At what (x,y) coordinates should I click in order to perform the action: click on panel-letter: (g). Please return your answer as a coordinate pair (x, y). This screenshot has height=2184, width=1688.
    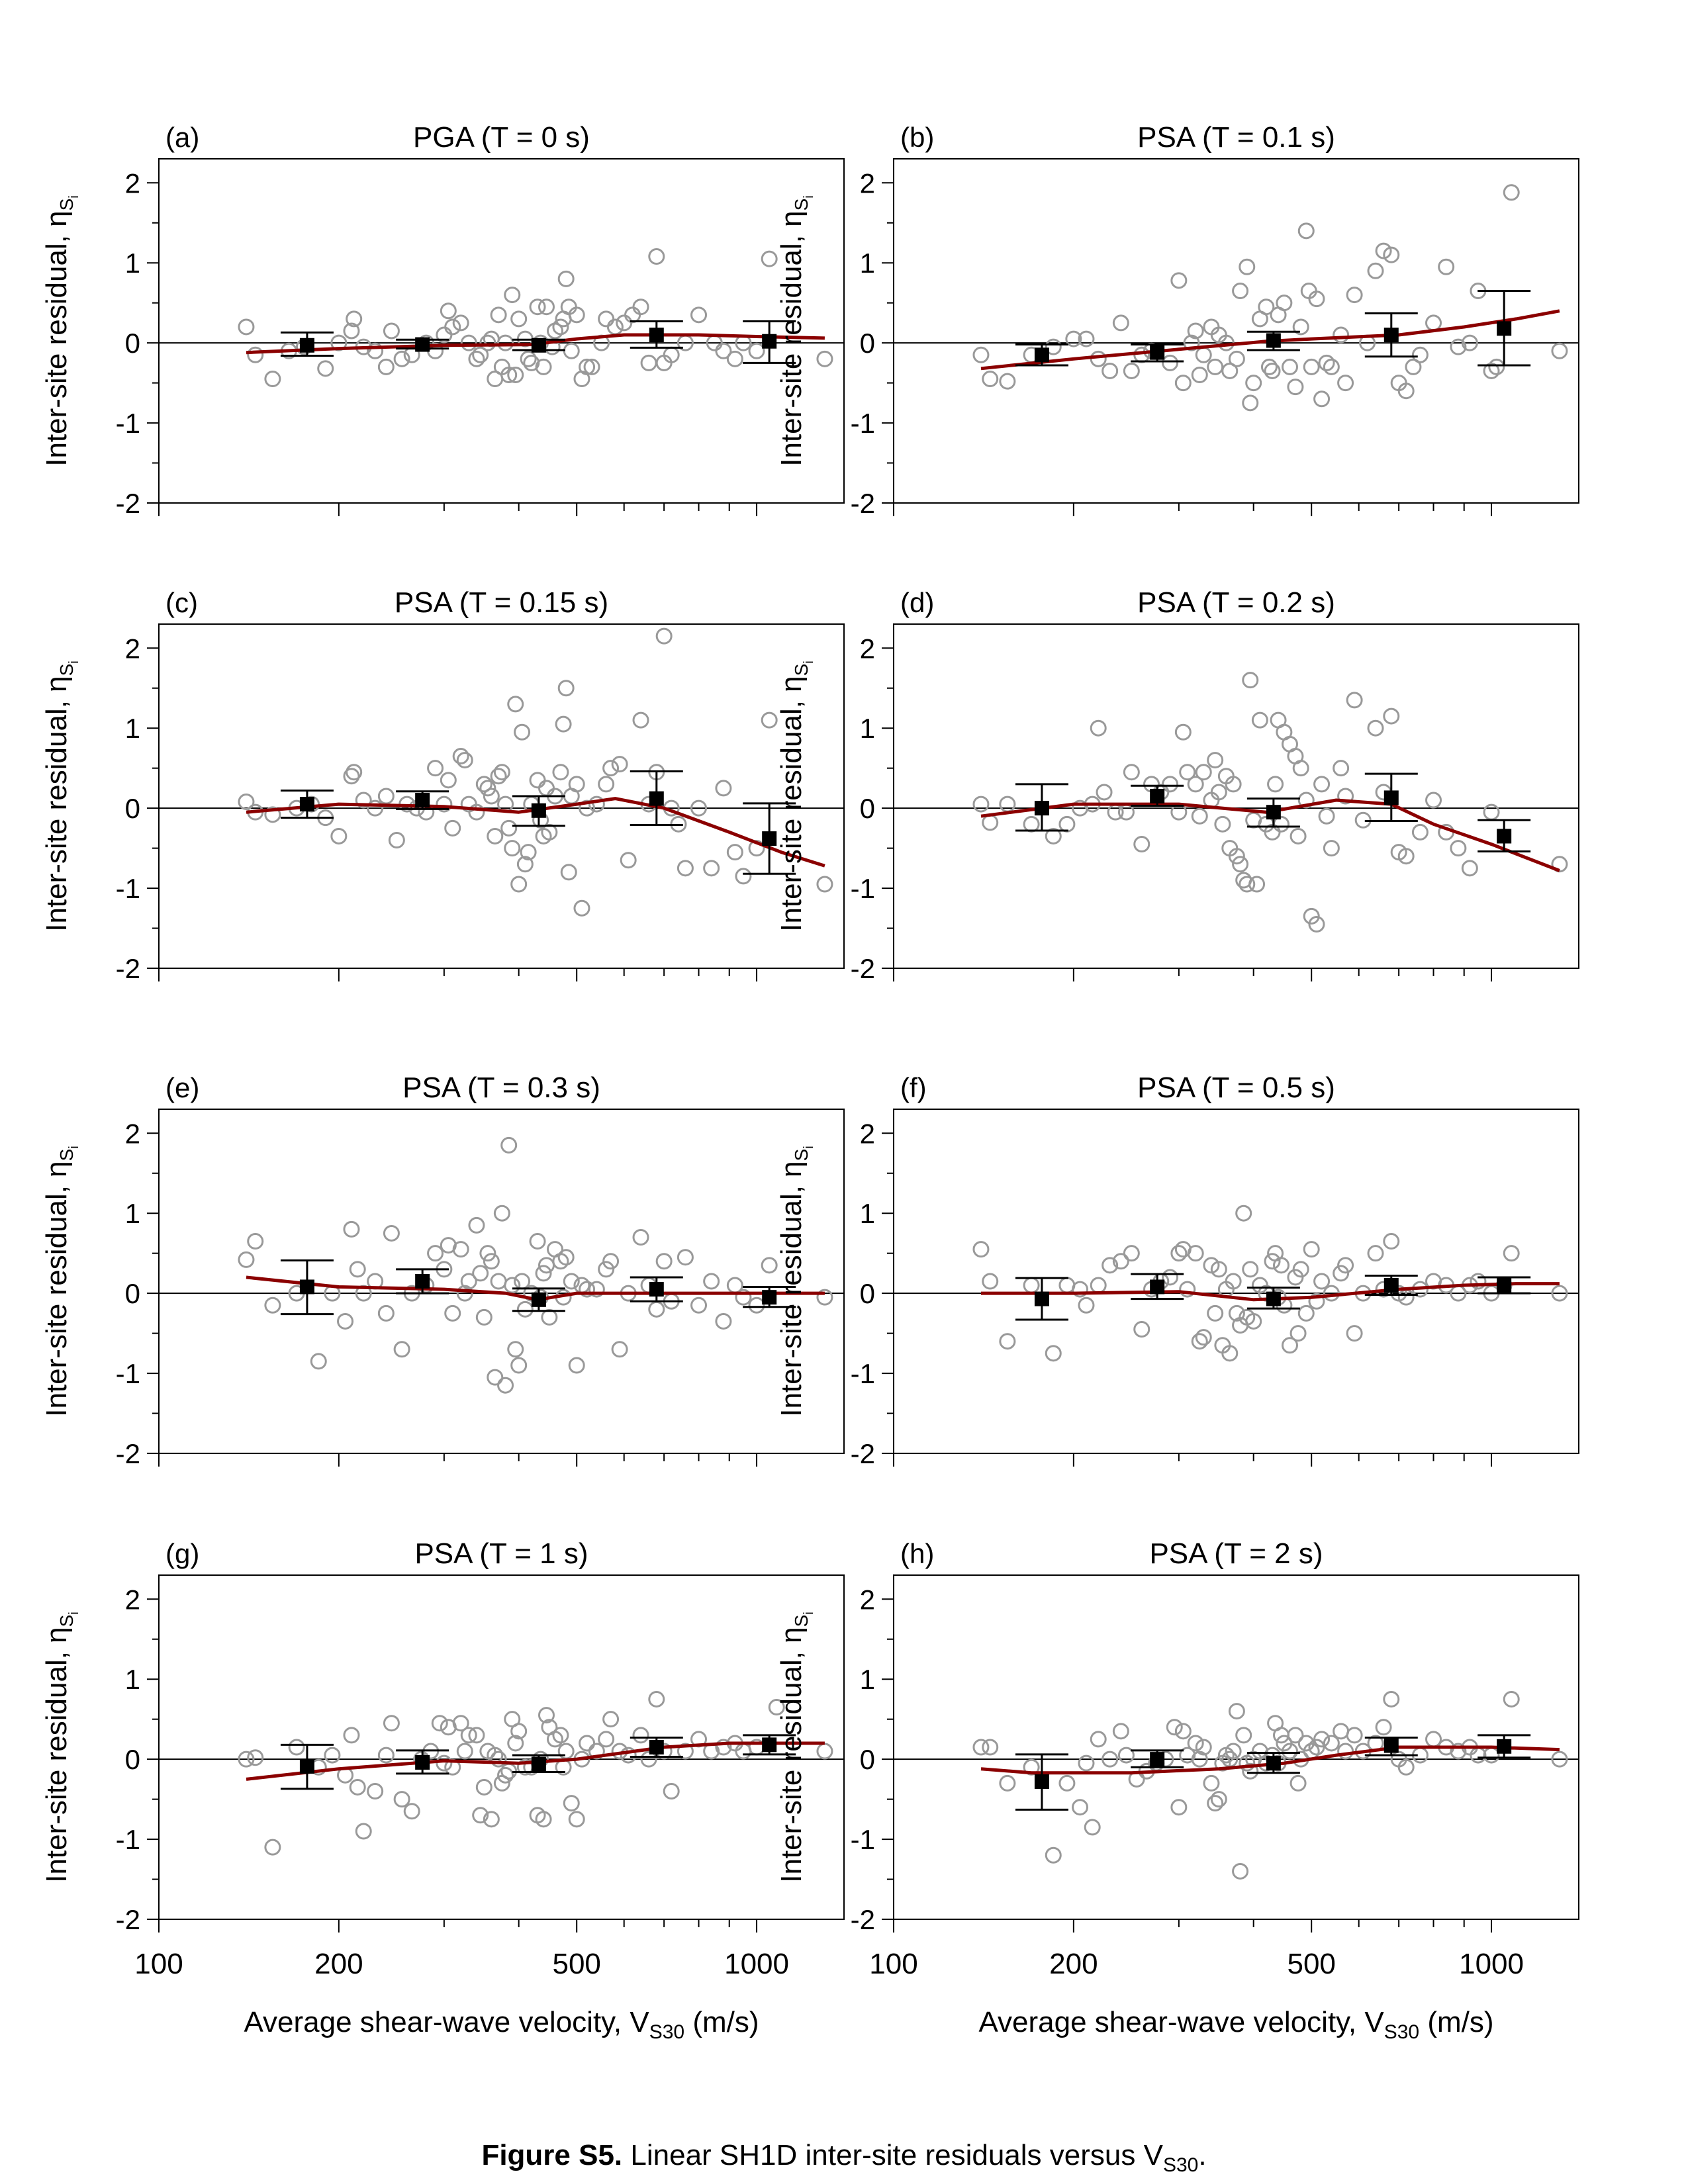
    Looking at the image, I should click on (182, 1553).